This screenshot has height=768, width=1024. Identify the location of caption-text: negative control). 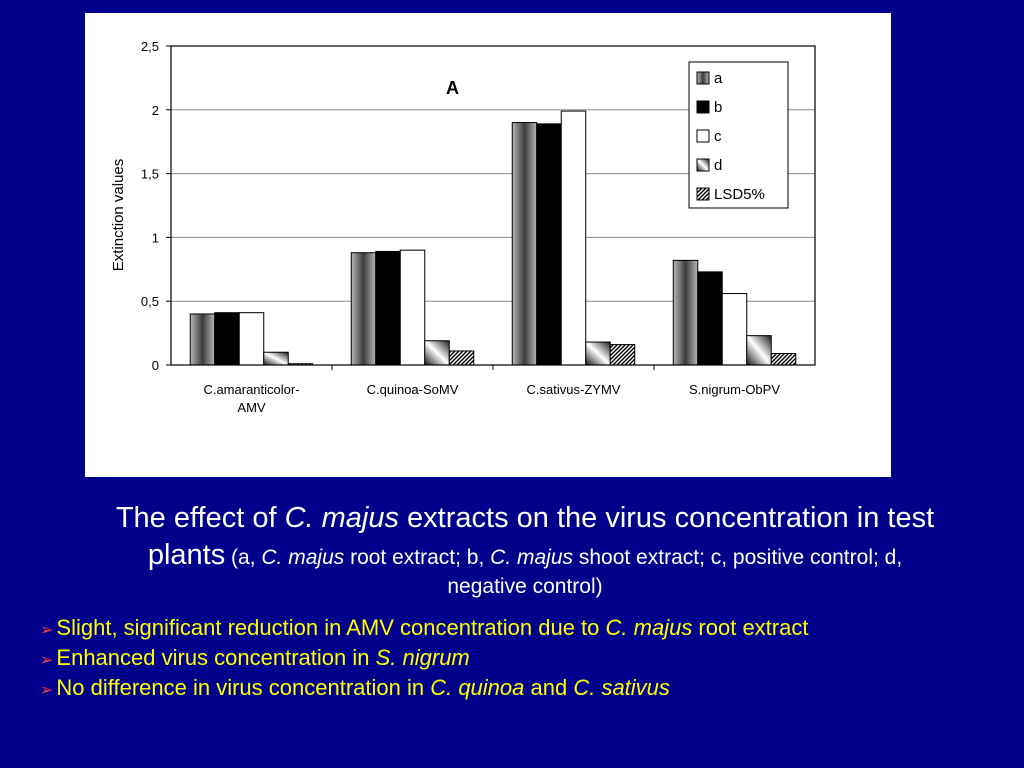
(525, 587).